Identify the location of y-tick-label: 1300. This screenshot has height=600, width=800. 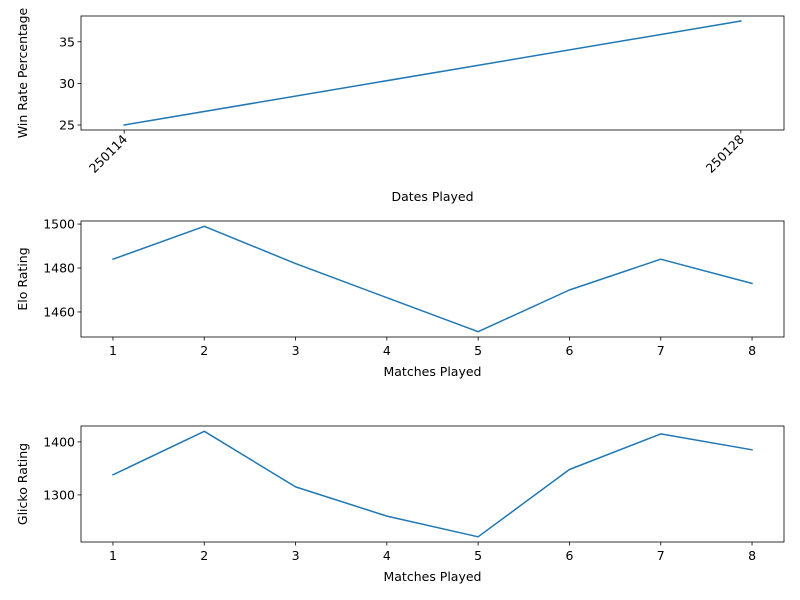
(59, 494).